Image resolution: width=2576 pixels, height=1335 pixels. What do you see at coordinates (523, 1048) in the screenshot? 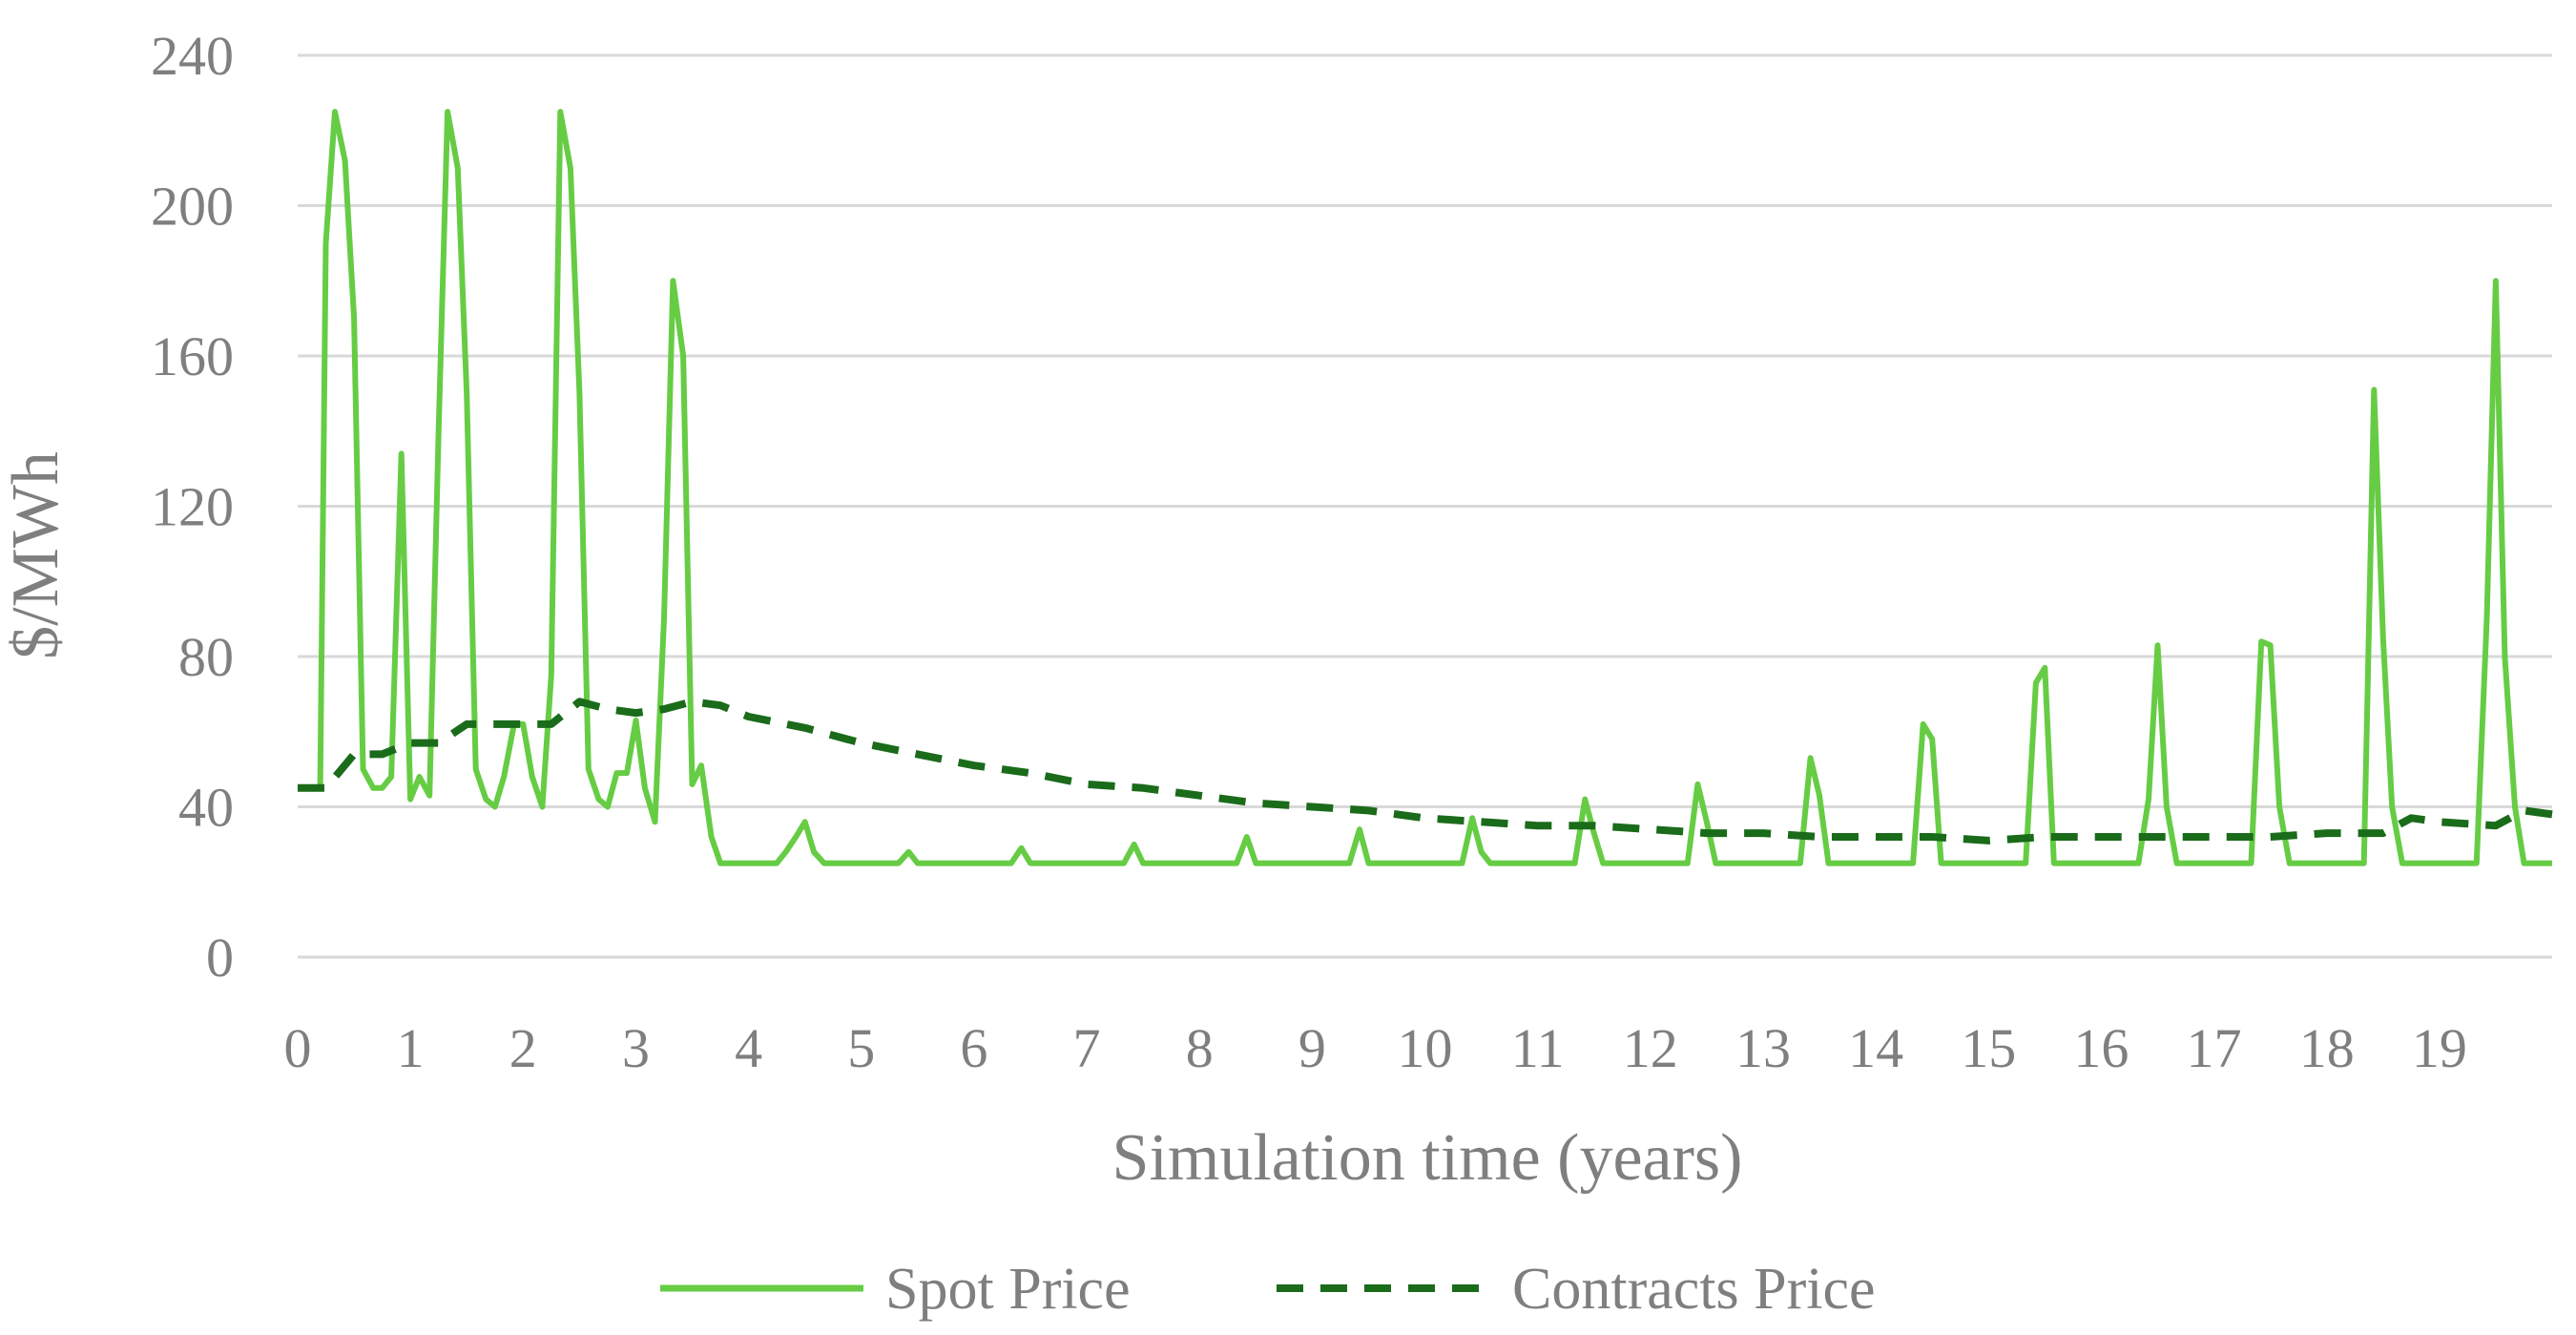
I see `x-tick-label: 2` at bounding box center [523, 1048].